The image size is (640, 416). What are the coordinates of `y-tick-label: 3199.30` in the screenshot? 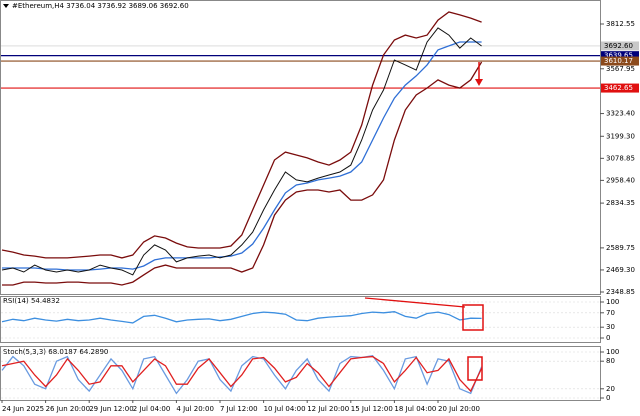 It's located at (620, 136).